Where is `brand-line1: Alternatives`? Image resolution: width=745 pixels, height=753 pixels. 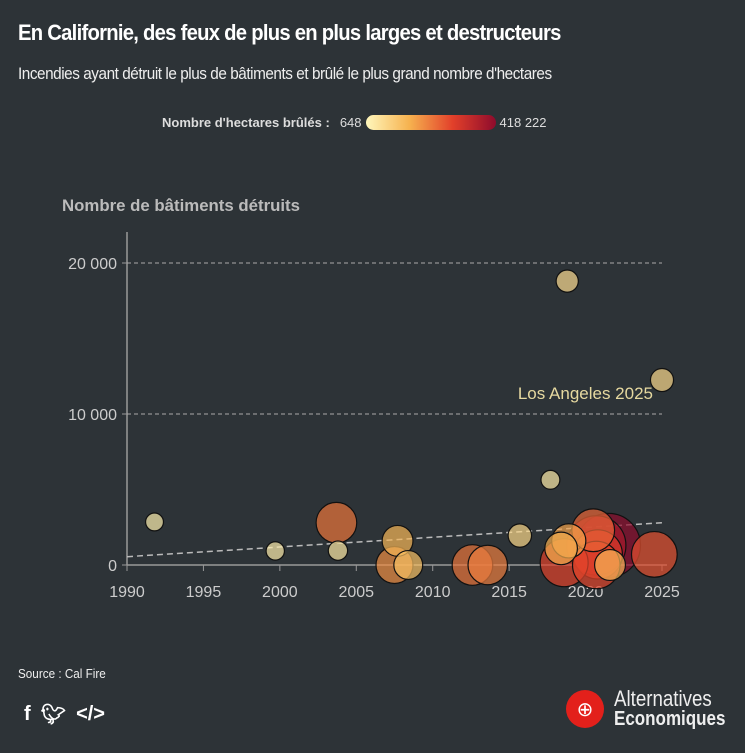
brand-line1: Alternatives is located at coordinates (663, 698).